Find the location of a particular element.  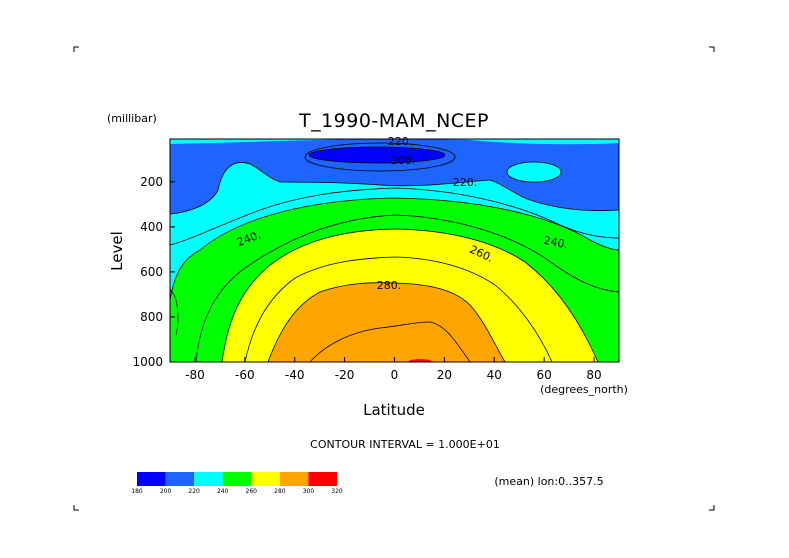

y-tick-label: 1000 is located at coordinates (147, 362).